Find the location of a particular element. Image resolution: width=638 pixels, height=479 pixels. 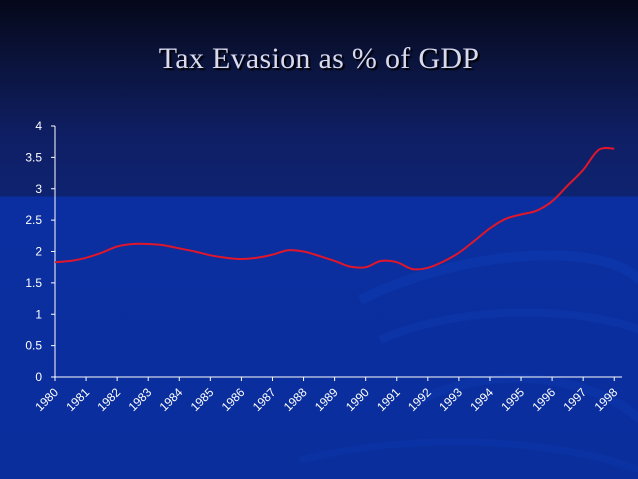

x-tick-label: 1991 is located at coordinates (388, 399).